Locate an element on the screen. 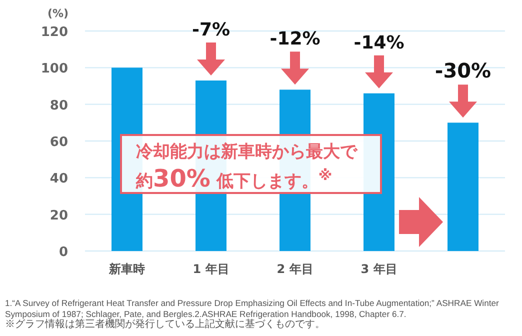  x-tick-label: 3 年目 is located at coordinates (379, 269).